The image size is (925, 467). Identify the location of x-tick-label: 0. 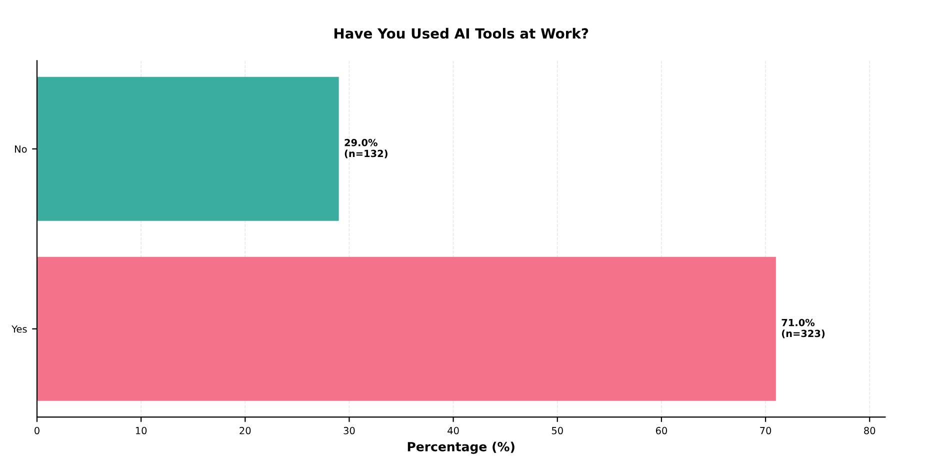
(37, 430).